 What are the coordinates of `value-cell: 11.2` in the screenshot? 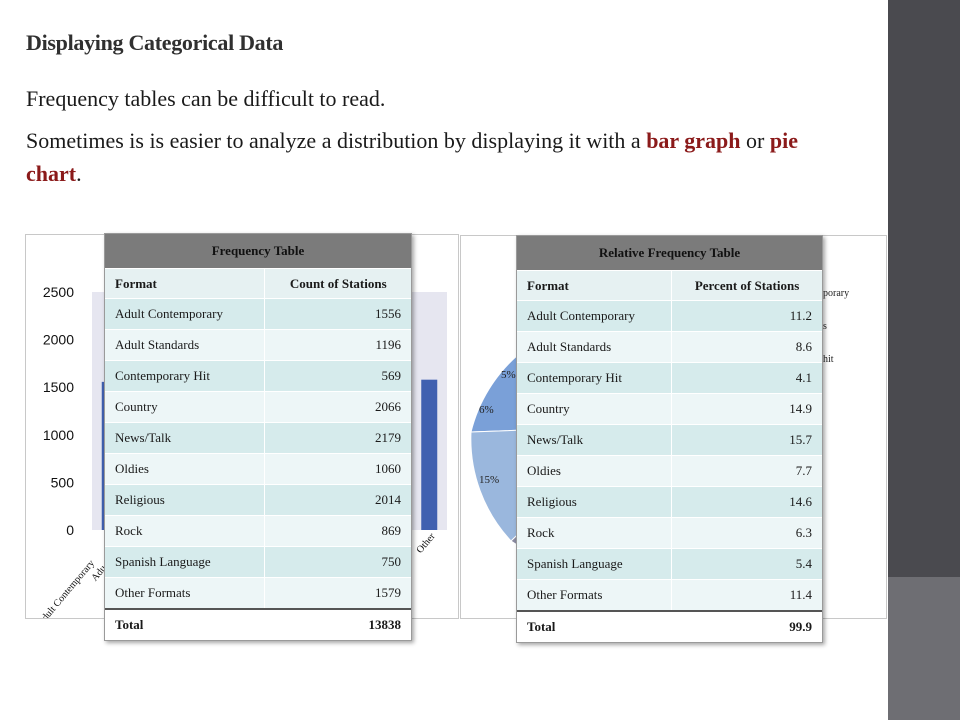 It's located at (746, 316).